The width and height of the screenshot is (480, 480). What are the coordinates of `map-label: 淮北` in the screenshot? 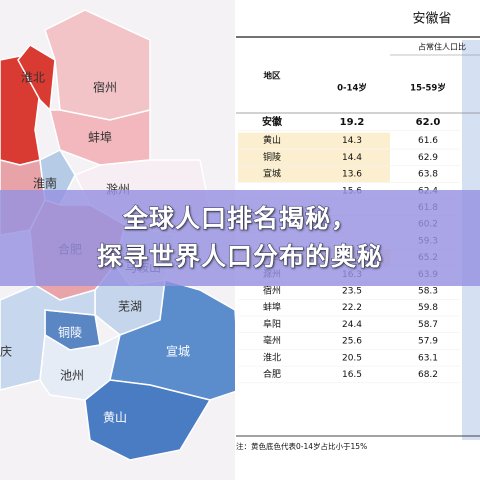 It's located at (33, 78).